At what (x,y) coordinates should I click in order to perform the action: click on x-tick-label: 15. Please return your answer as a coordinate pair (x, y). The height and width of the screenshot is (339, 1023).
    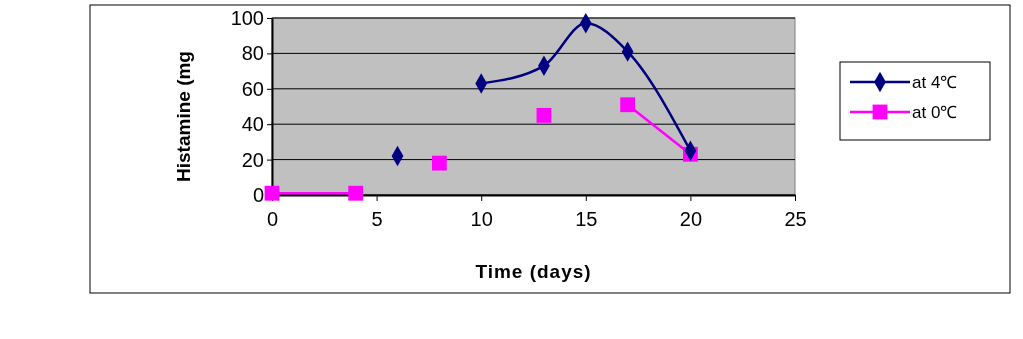
    Looking at the image, I should click on (586, 219).